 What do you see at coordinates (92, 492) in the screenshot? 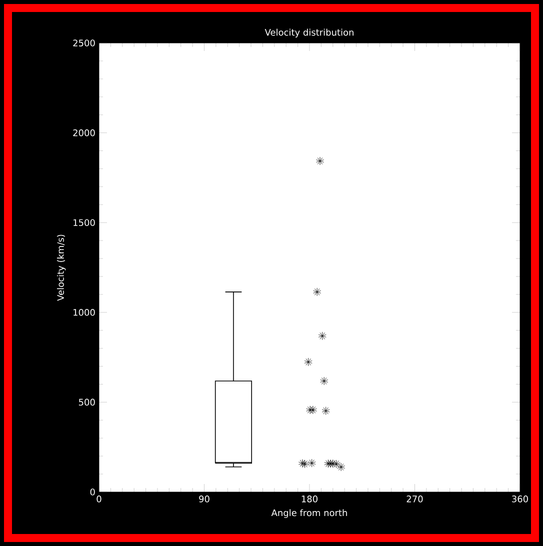
I see `y-tick-label: 0` at bounding box center [92, 492].